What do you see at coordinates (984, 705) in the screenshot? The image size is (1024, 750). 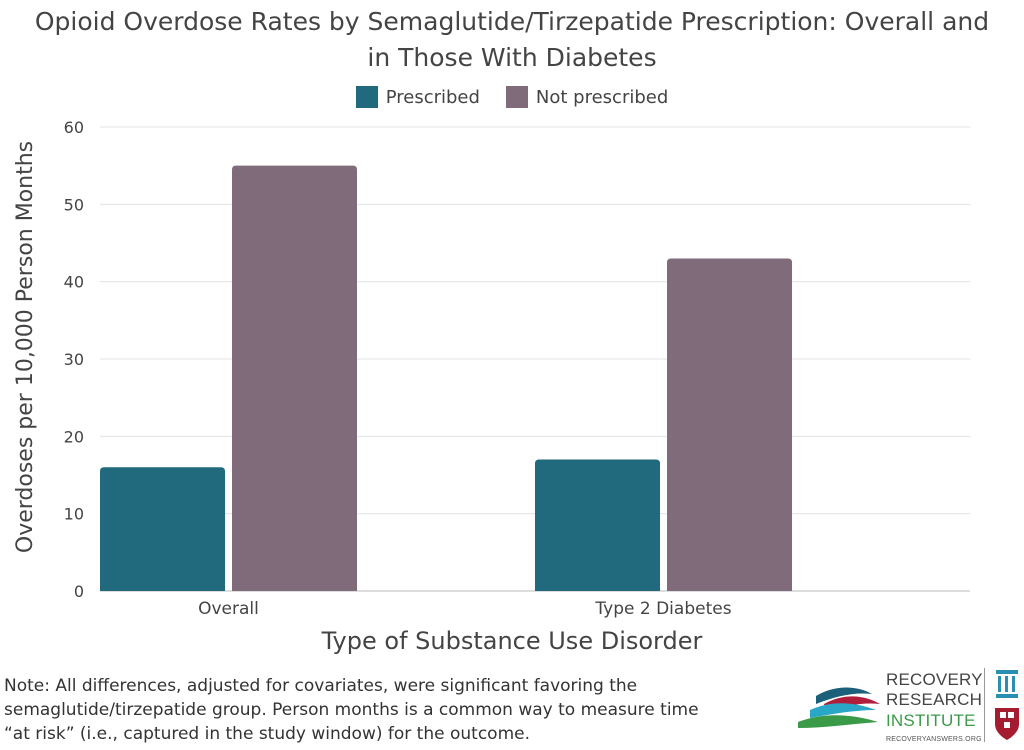 I see `logo-divider` at bounding box center [984, 705].